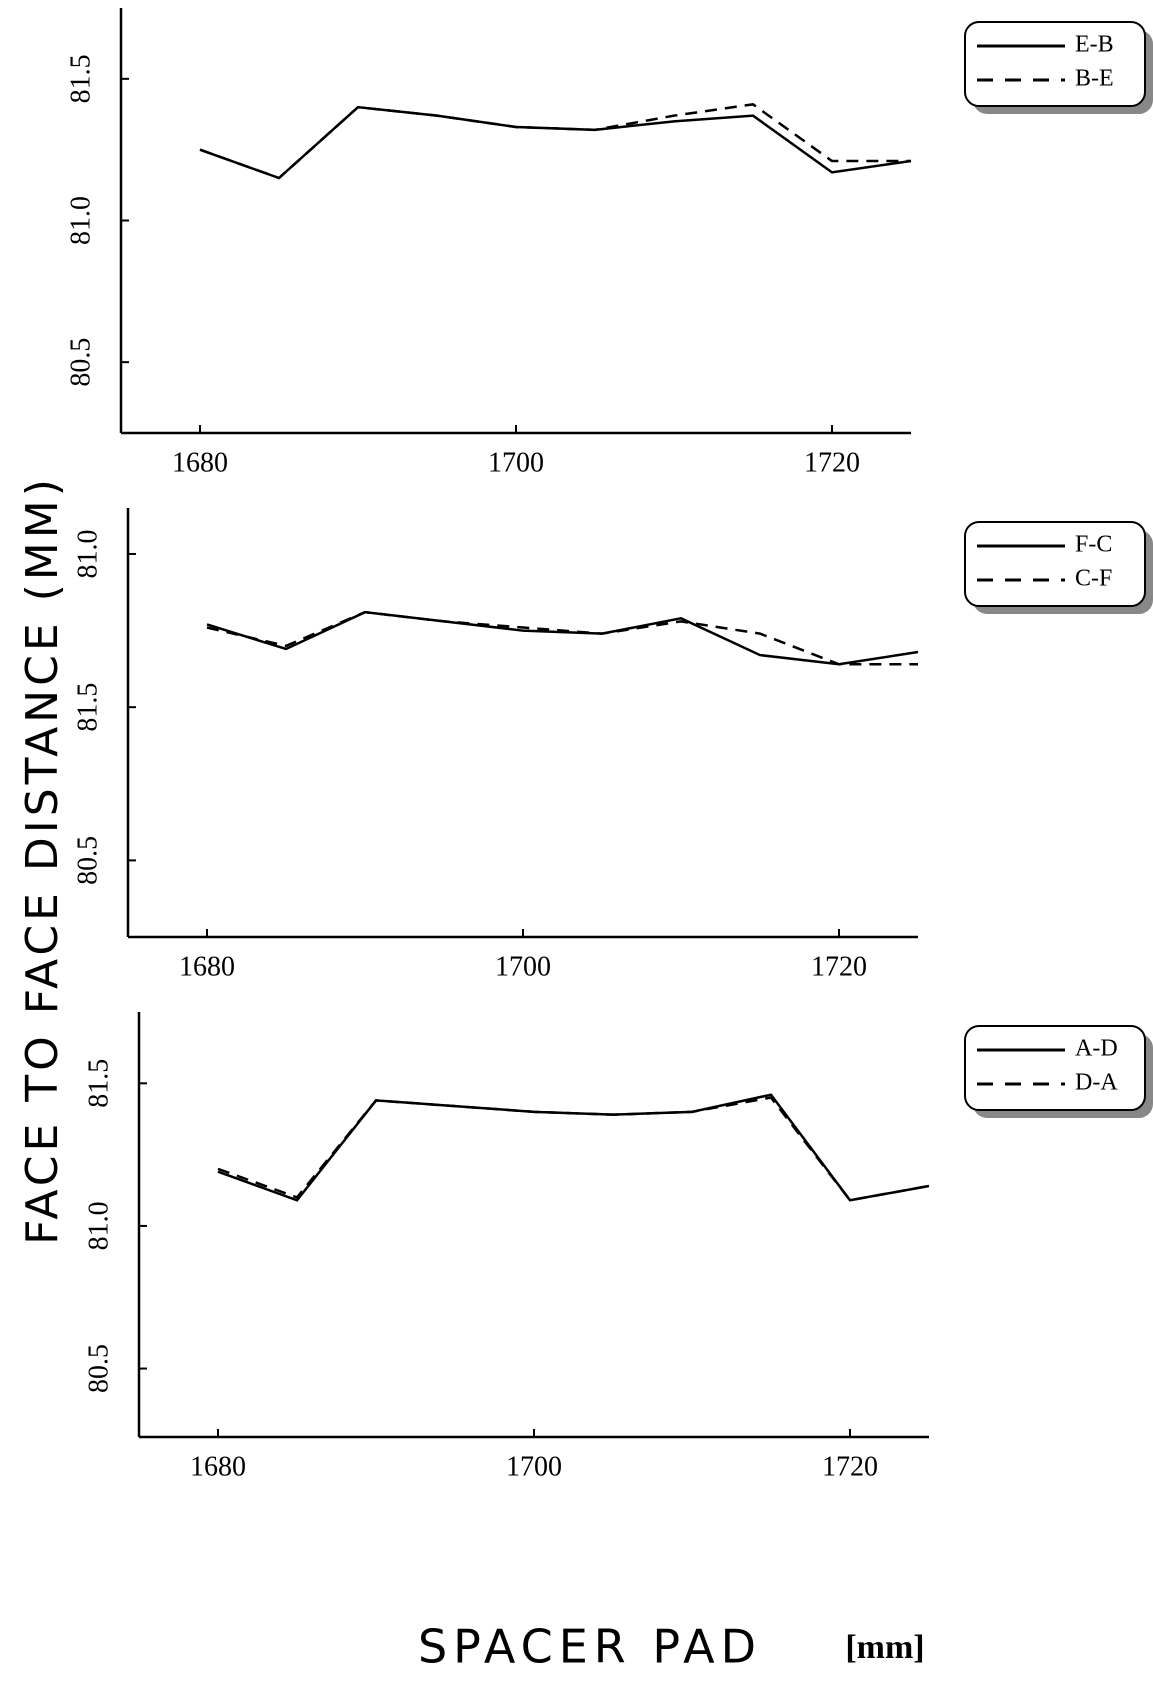 This screenshot has width=1153, height=1701. What do you see at coordinates (1093, 579) in the screenshot?
I see `legend-label: C-F` at bounding box center [1093, 579].